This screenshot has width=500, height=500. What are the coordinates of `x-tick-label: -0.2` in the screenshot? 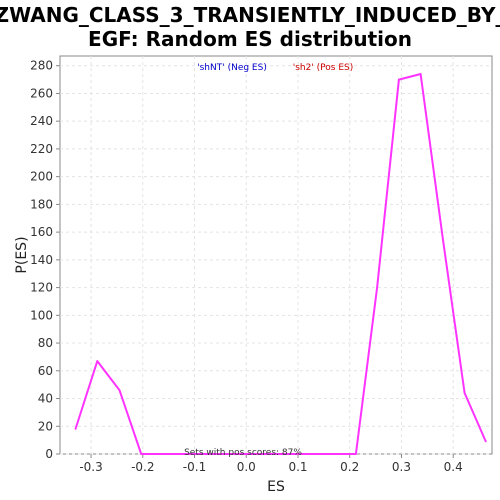 It's located at (142, 467).